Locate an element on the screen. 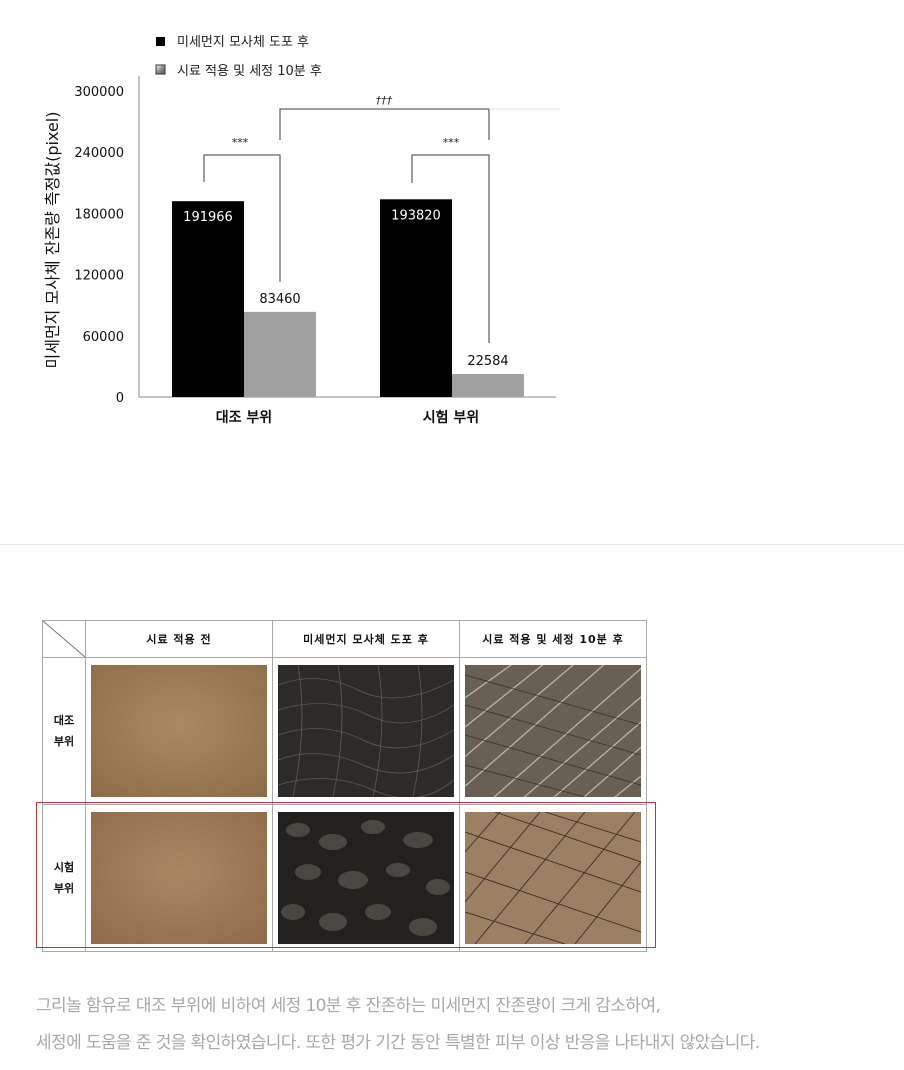  legend-swatch-black is located at coordinates (160, 41).